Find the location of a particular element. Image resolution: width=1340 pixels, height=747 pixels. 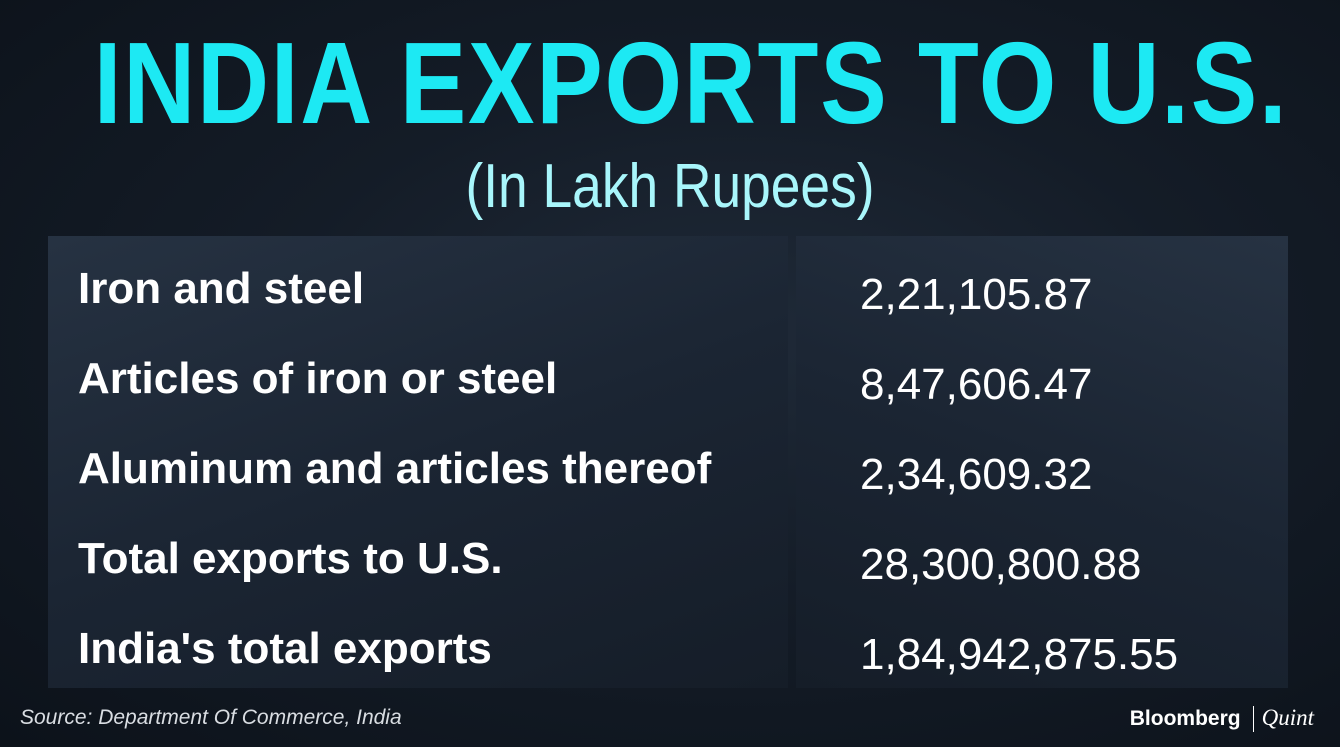

row-category: India's total exports is located at coordinates (285, 648).